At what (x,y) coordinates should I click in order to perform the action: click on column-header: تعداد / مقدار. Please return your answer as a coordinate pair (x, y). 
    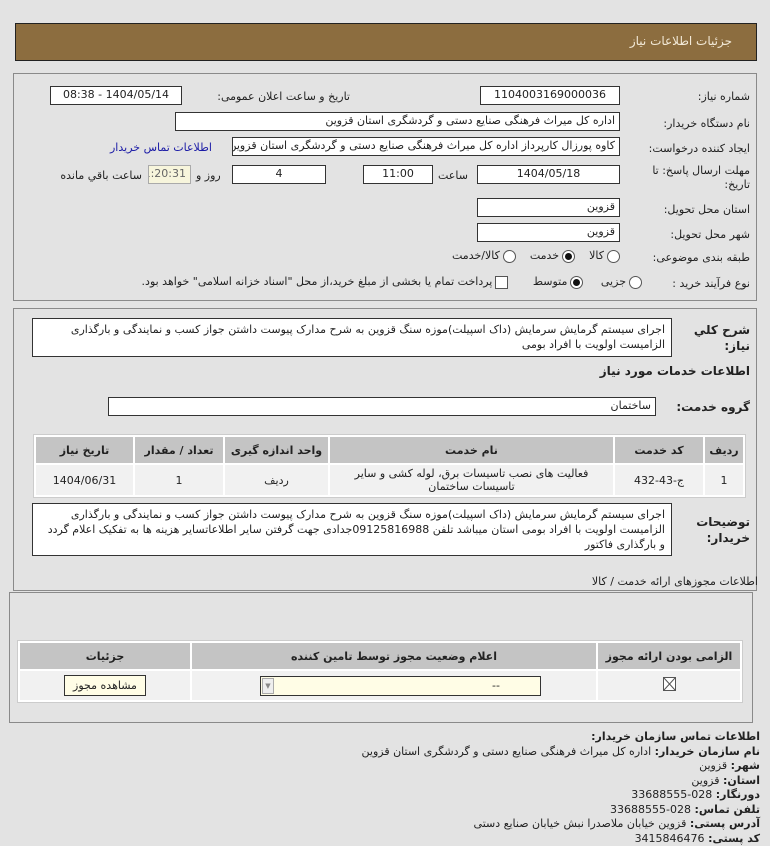
    Looking at the image, I should click on (179, 450).